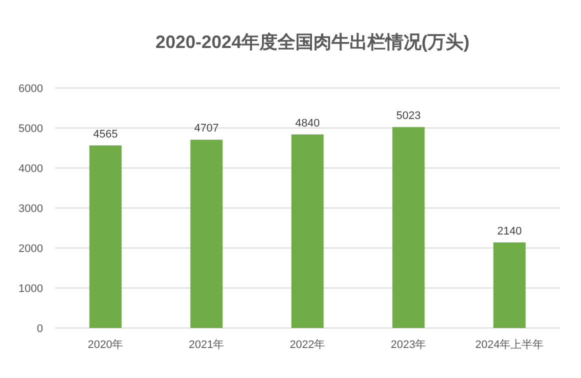 The height and width of the screenshot is (378, 581). I want to click on y-tick-label: 2000, so click(30, 249).